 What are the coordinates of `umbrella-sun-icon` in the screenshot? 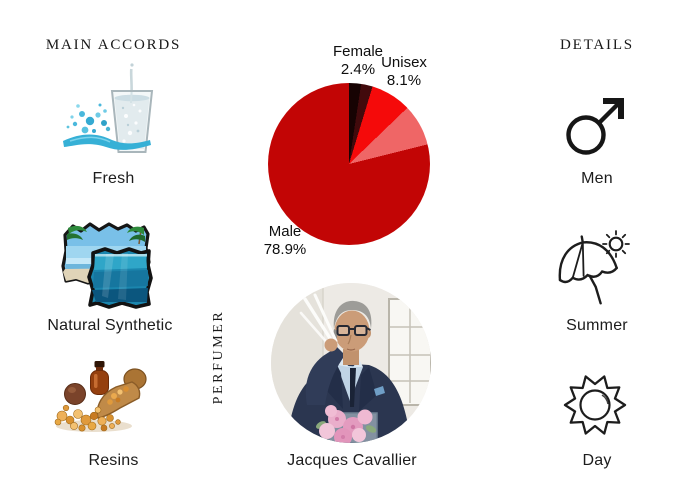 It's located at (594, 267).